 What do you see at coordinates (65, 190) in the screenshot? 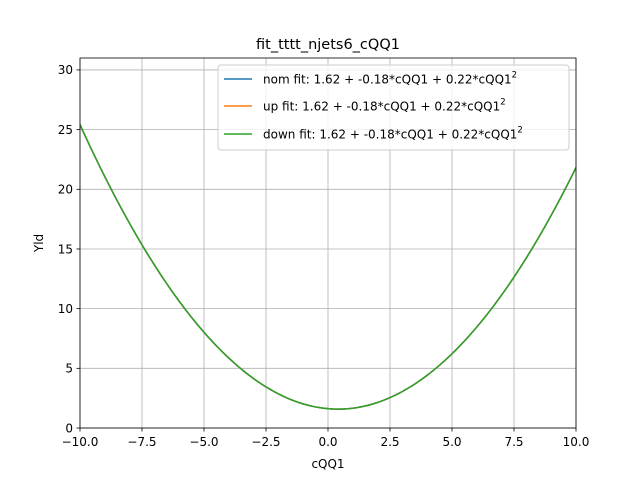
I see `y-tick-label: 20` at bounding box center [65, 190].